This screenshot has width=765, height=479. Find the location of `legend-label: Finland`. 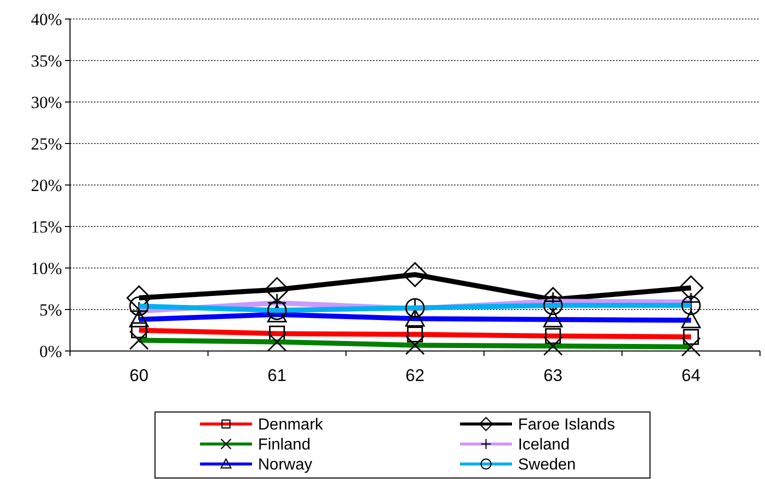

legend-label: Finland is located at coordinates (284, 445).